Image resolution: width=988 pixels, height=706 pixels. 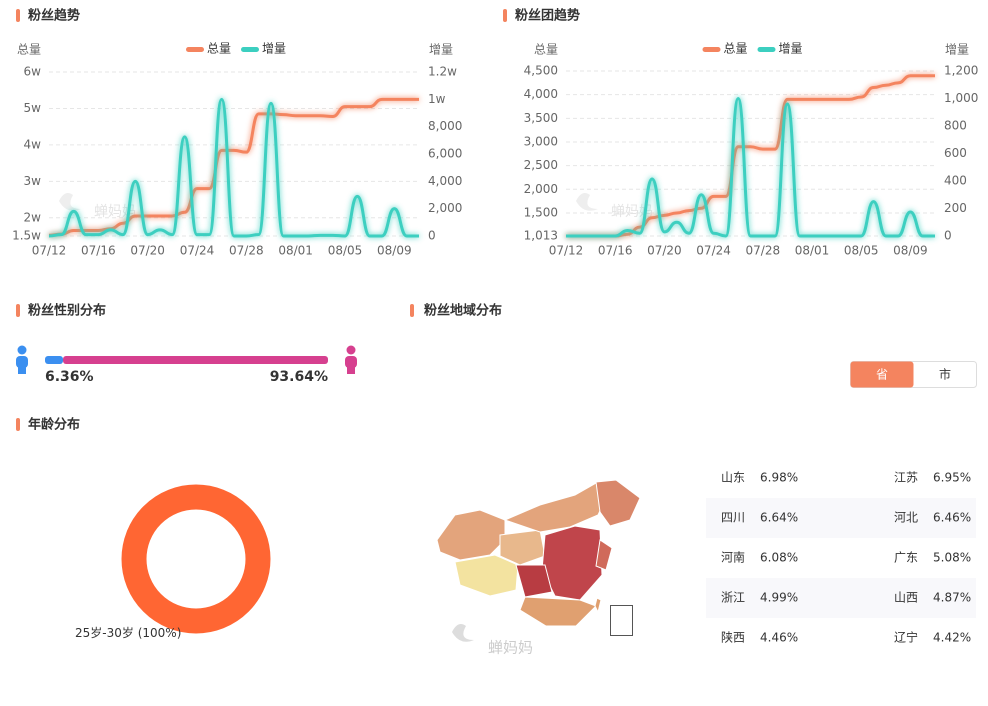 I want to click on legend-label: 总量, so click(x=219, y=49).